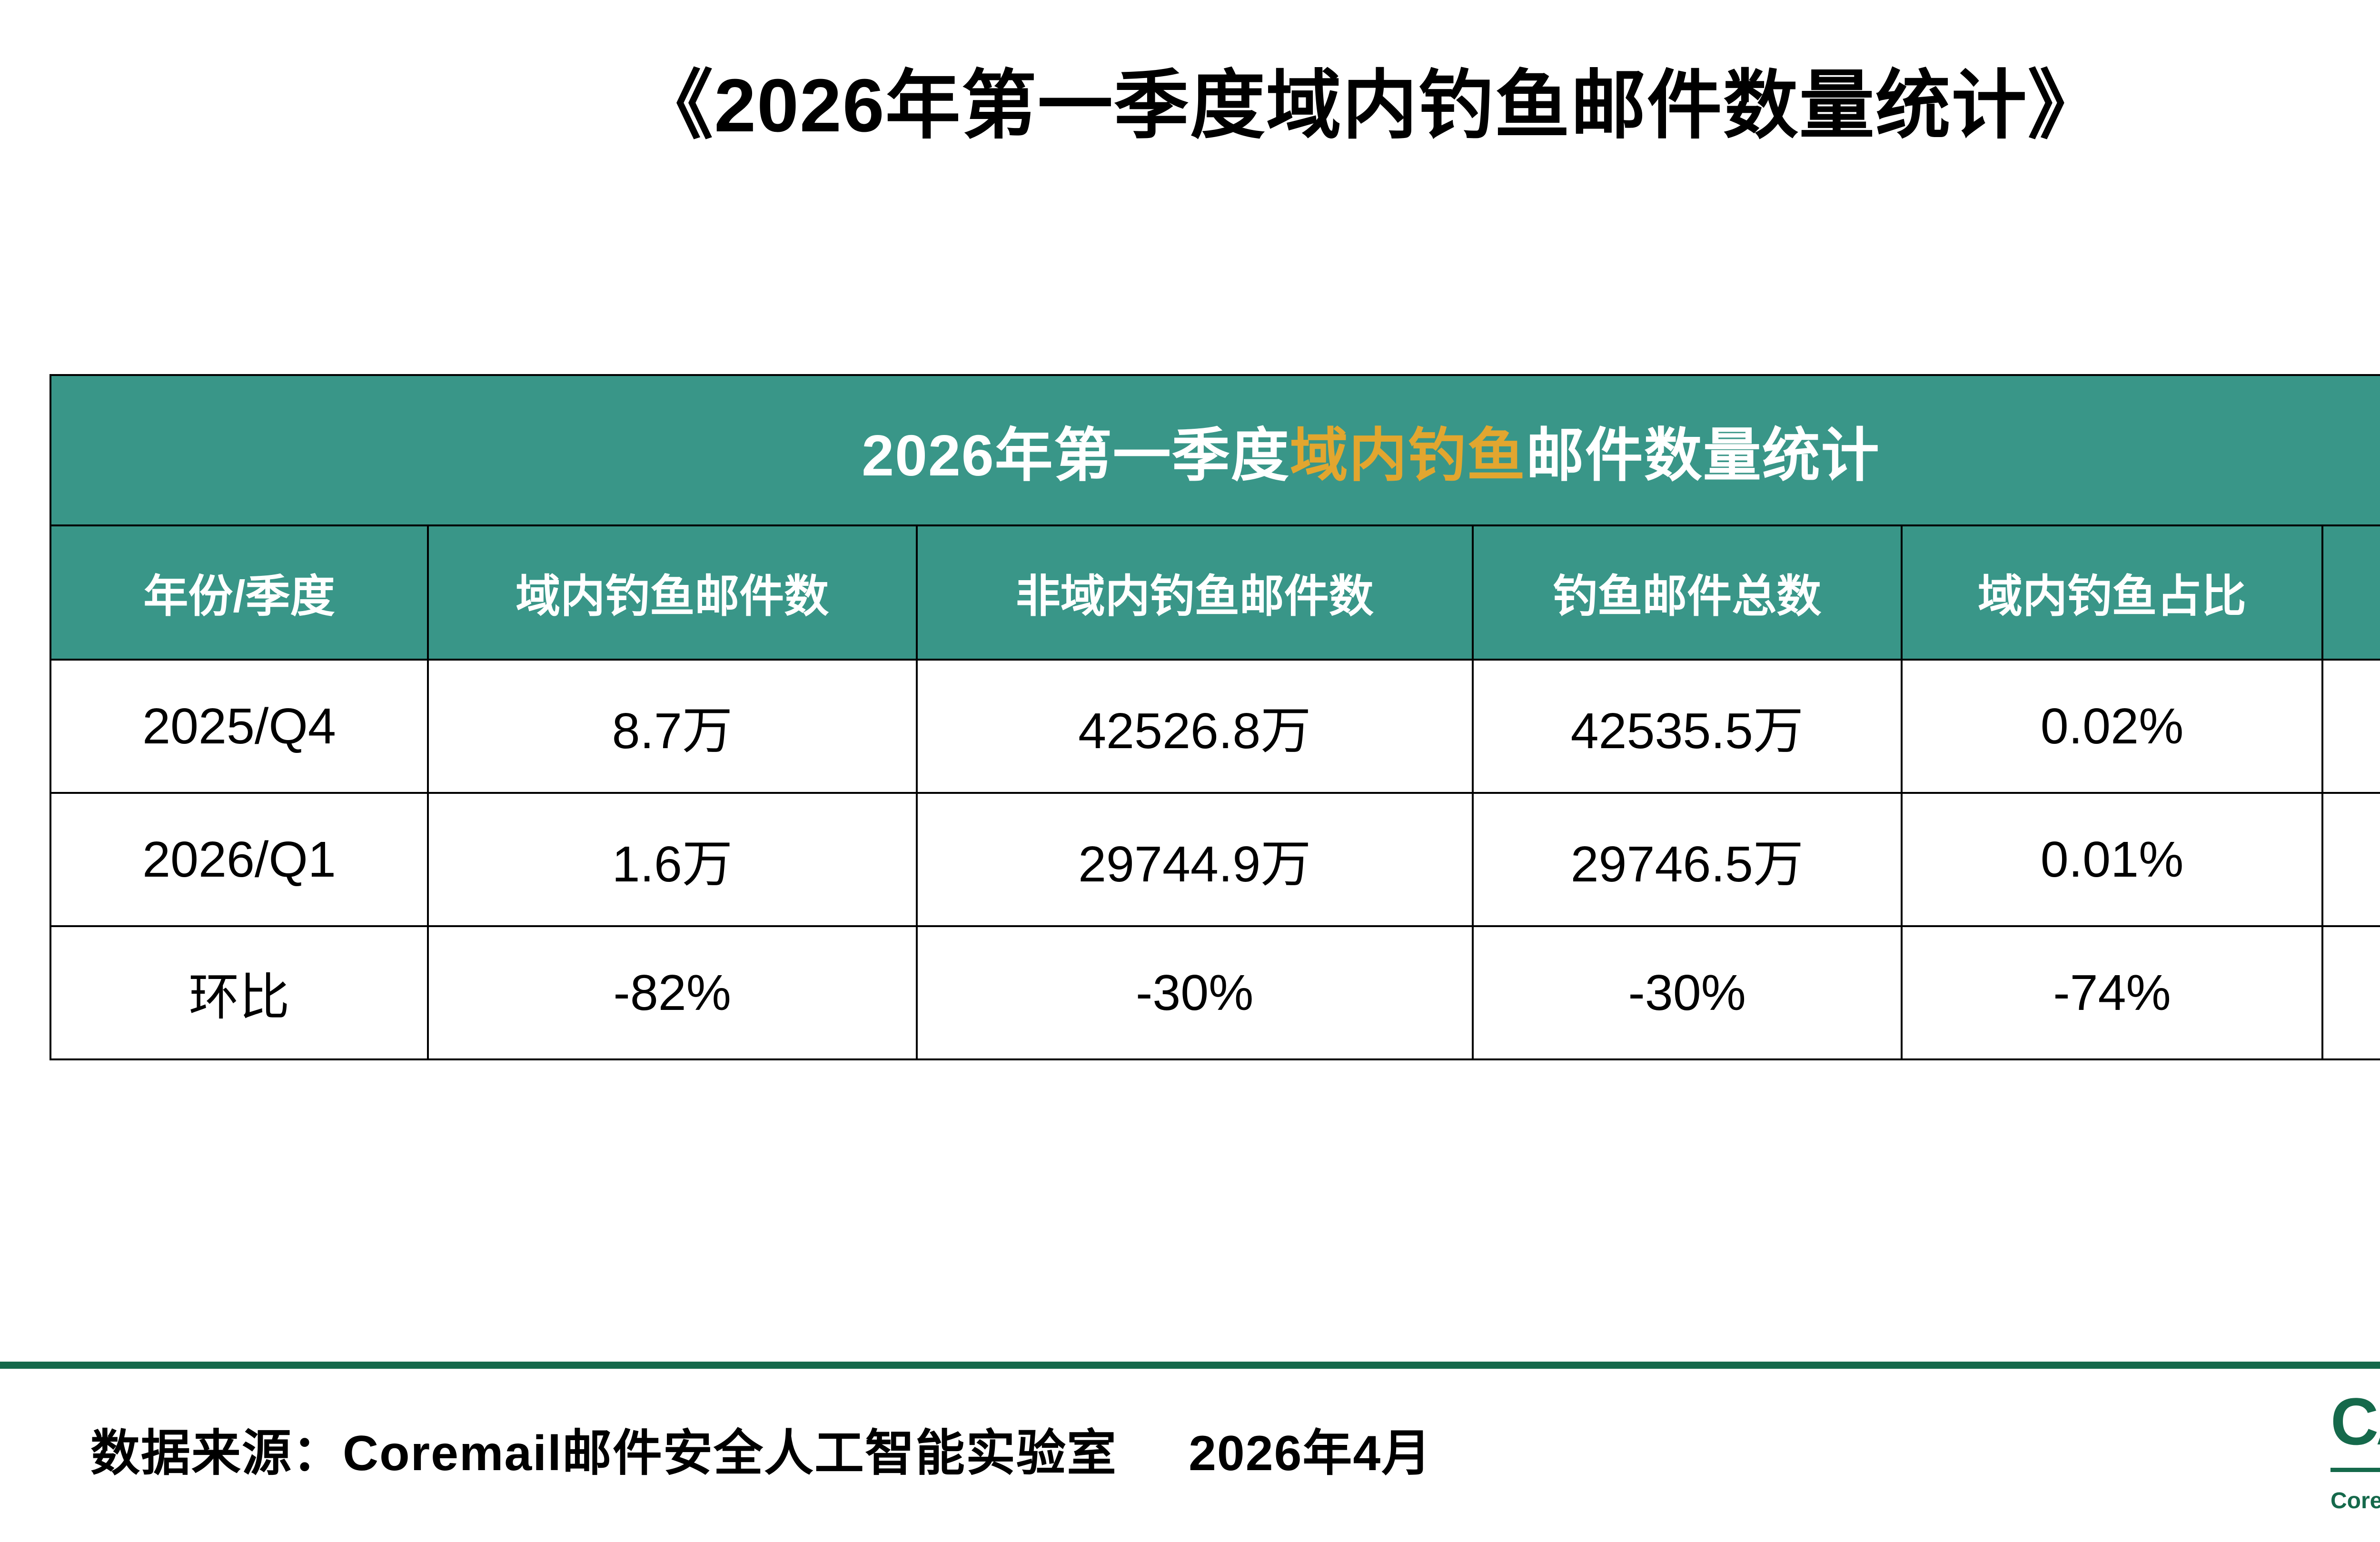 This screenshot has height=1542, width=2380. Describe the element at coordinates (2350, 592) in the screenshot. I see `column-header-stolen-accounts: 被盗账号数` at that location.